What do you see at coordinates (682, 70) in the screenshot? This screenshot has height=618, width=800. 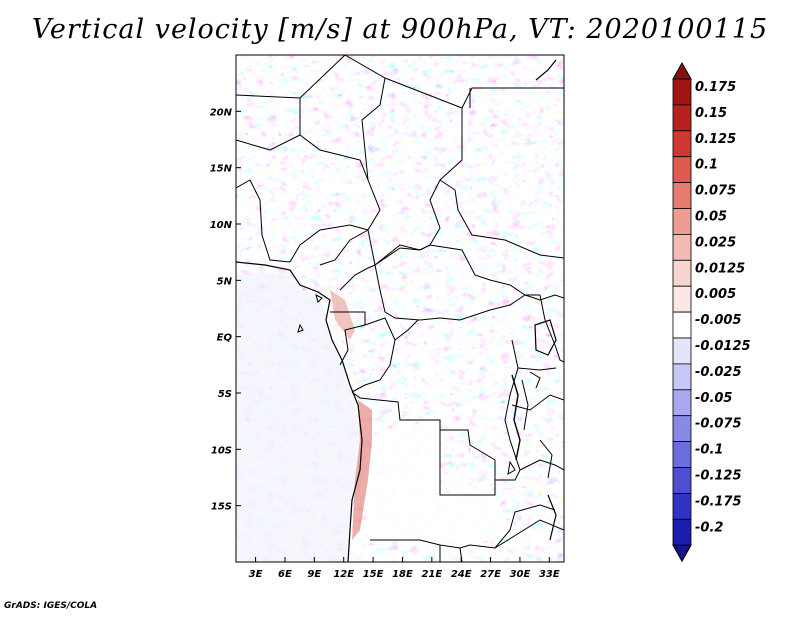 I see `colorbar-top-arrow` at bounding box center [682, 70].